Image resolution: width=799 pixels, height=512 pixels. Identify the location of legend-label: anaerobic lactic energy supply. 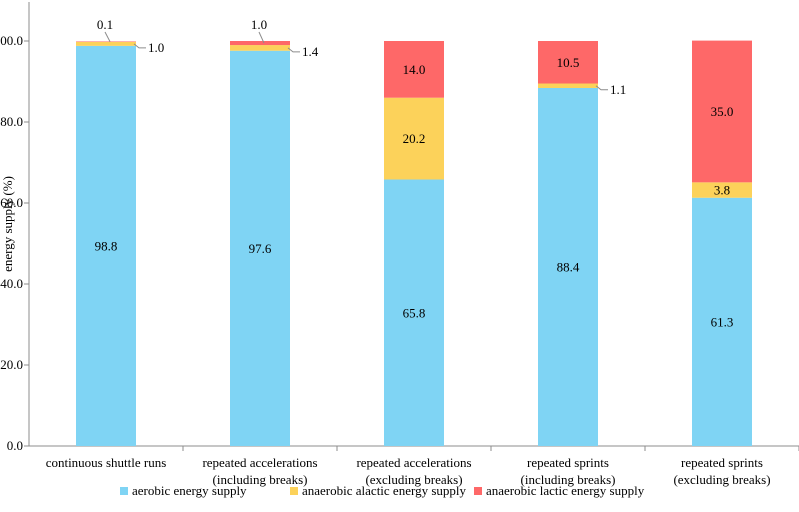
(565, 490).